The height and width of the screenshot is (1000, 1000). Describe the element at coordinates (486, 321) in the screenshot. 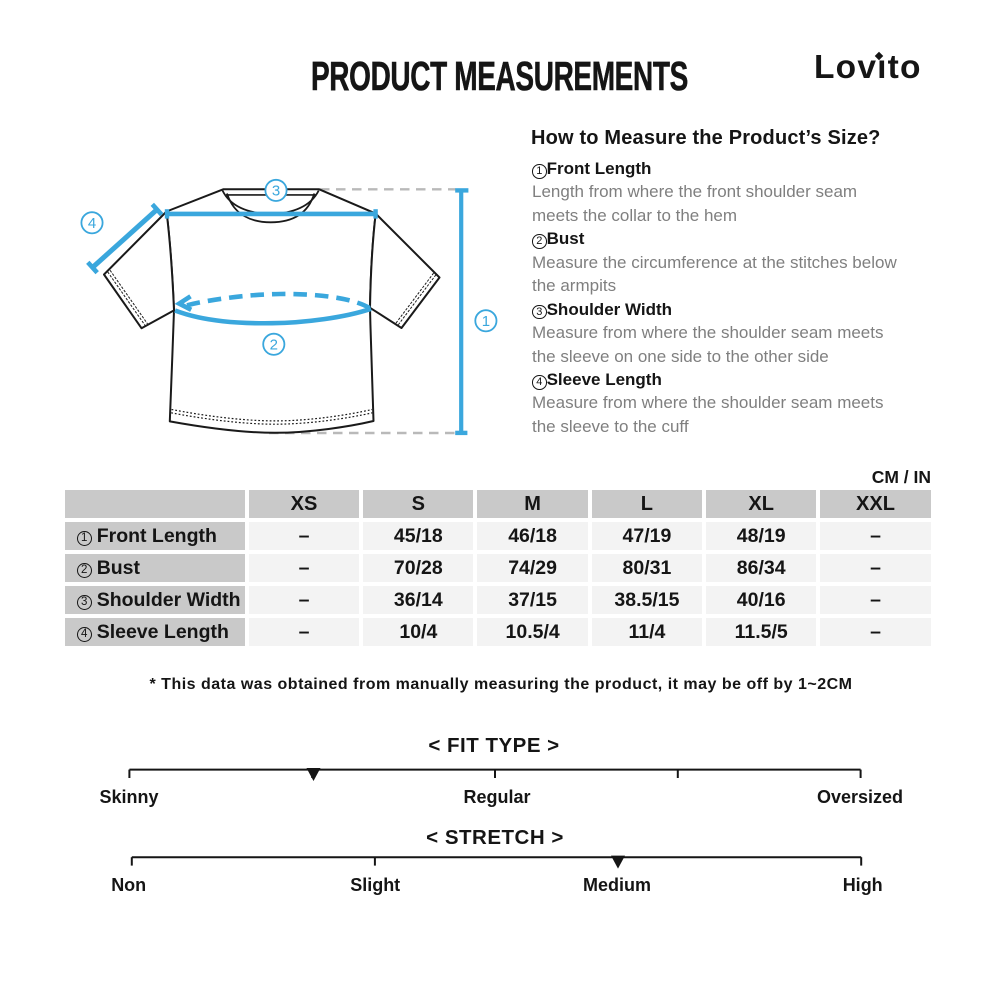

I see `svg-text: 1` at that location.